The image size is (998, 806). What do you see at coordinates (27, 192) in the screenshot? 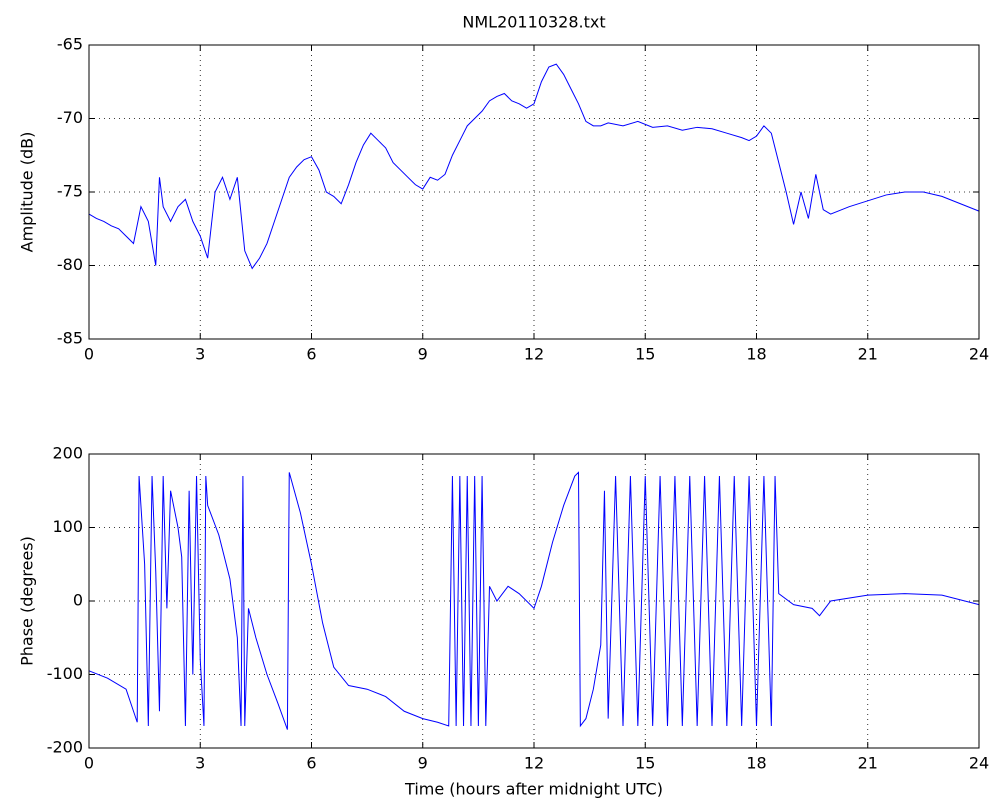
I see `y-axis-label: Amplitude (dB)` at bounding box center [27, 192].